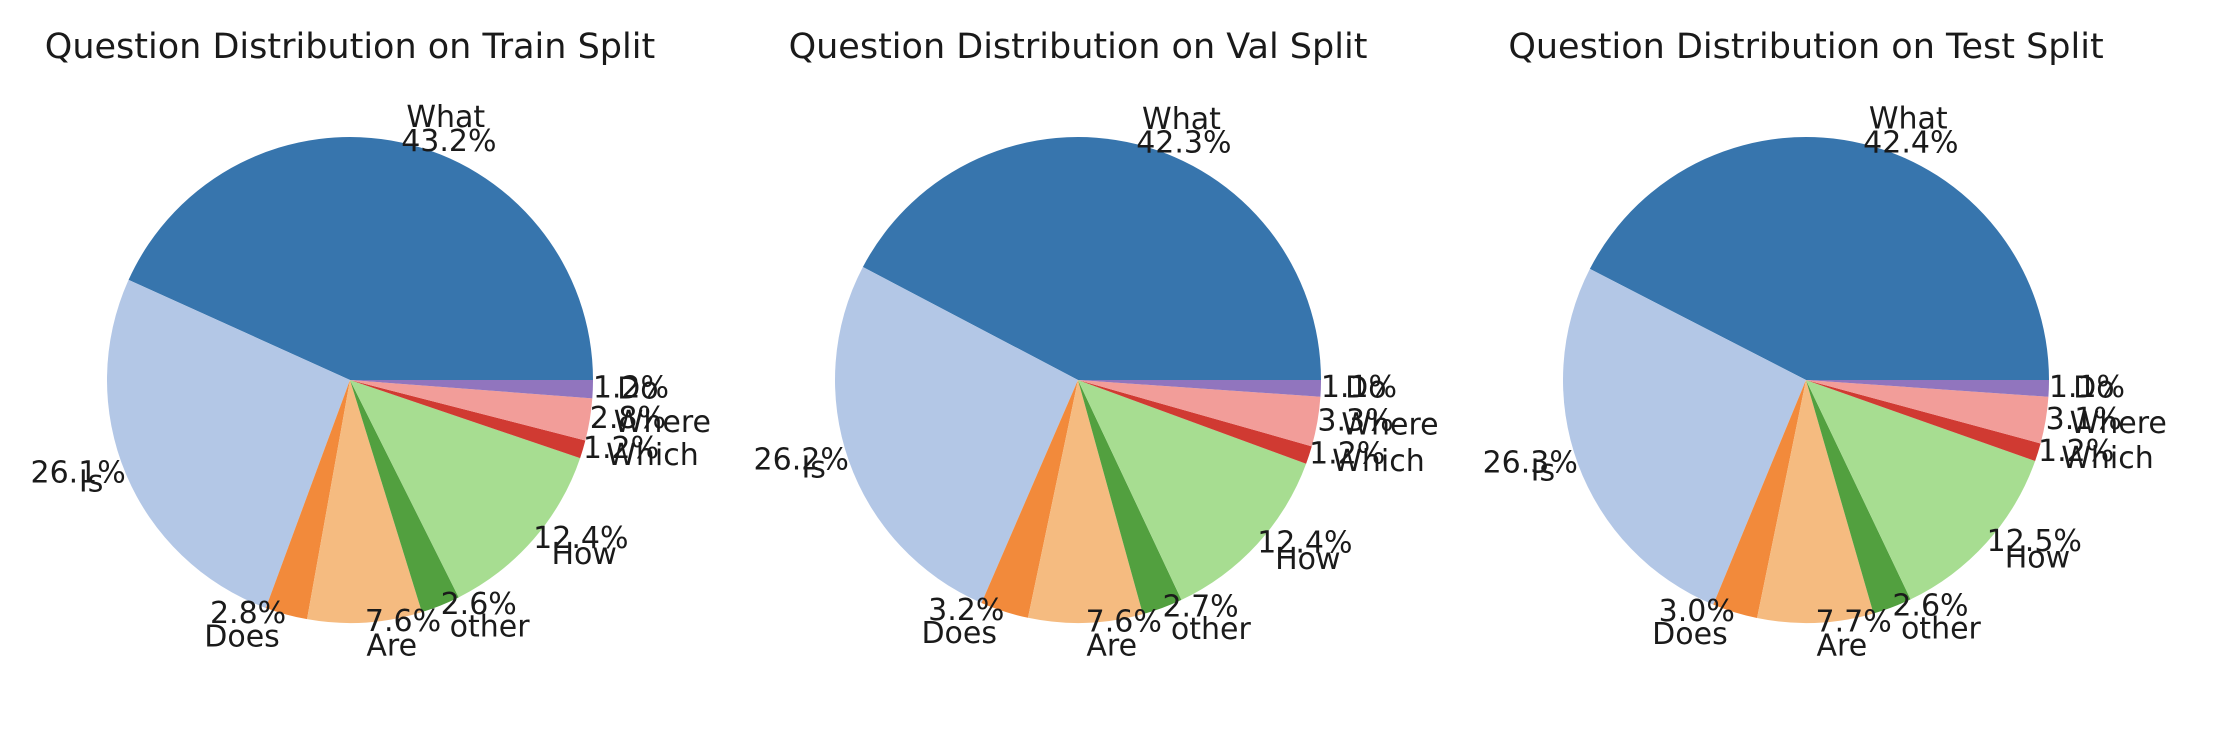 The image size is (2238, 750). What do you see at coordinates (1530, 462) in the screenshot?
I see `slice-percent-is: 26.3%` at bounding box center [1530, 462].